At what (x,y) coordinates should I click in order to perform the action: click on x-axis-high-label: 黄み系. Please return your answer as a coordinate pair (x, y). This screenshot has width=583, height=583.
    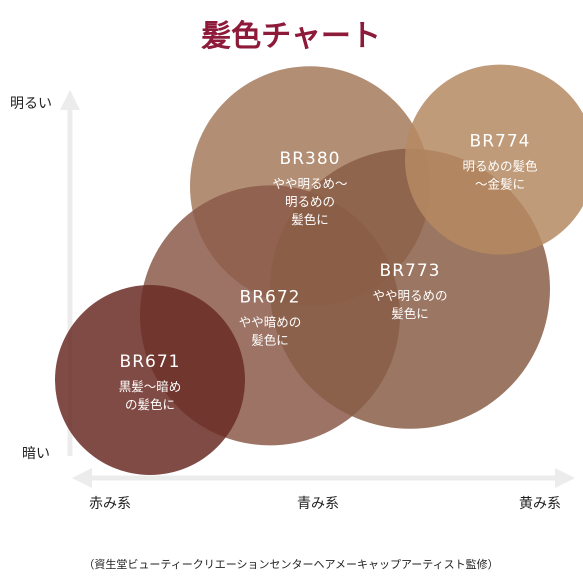
    Looking at the image, I should click on (540, 503).